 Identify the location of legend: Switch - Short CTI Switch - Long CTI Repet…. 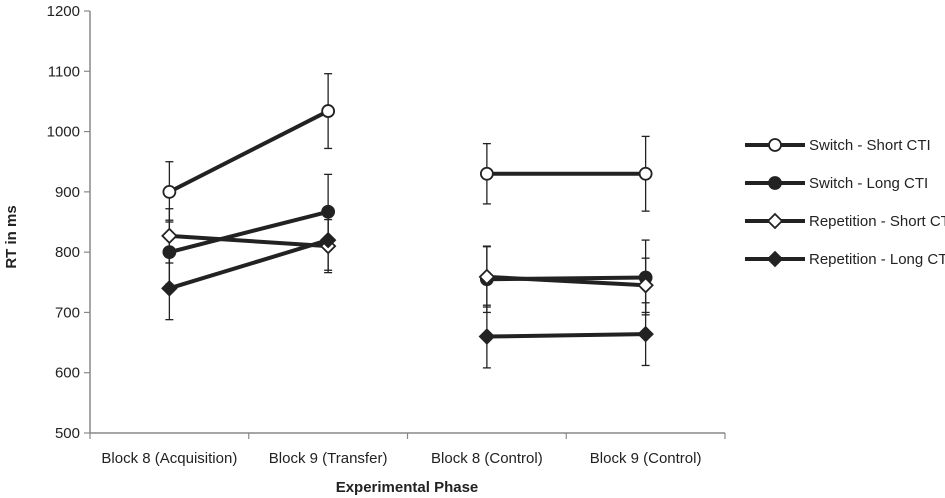
(845, 202).